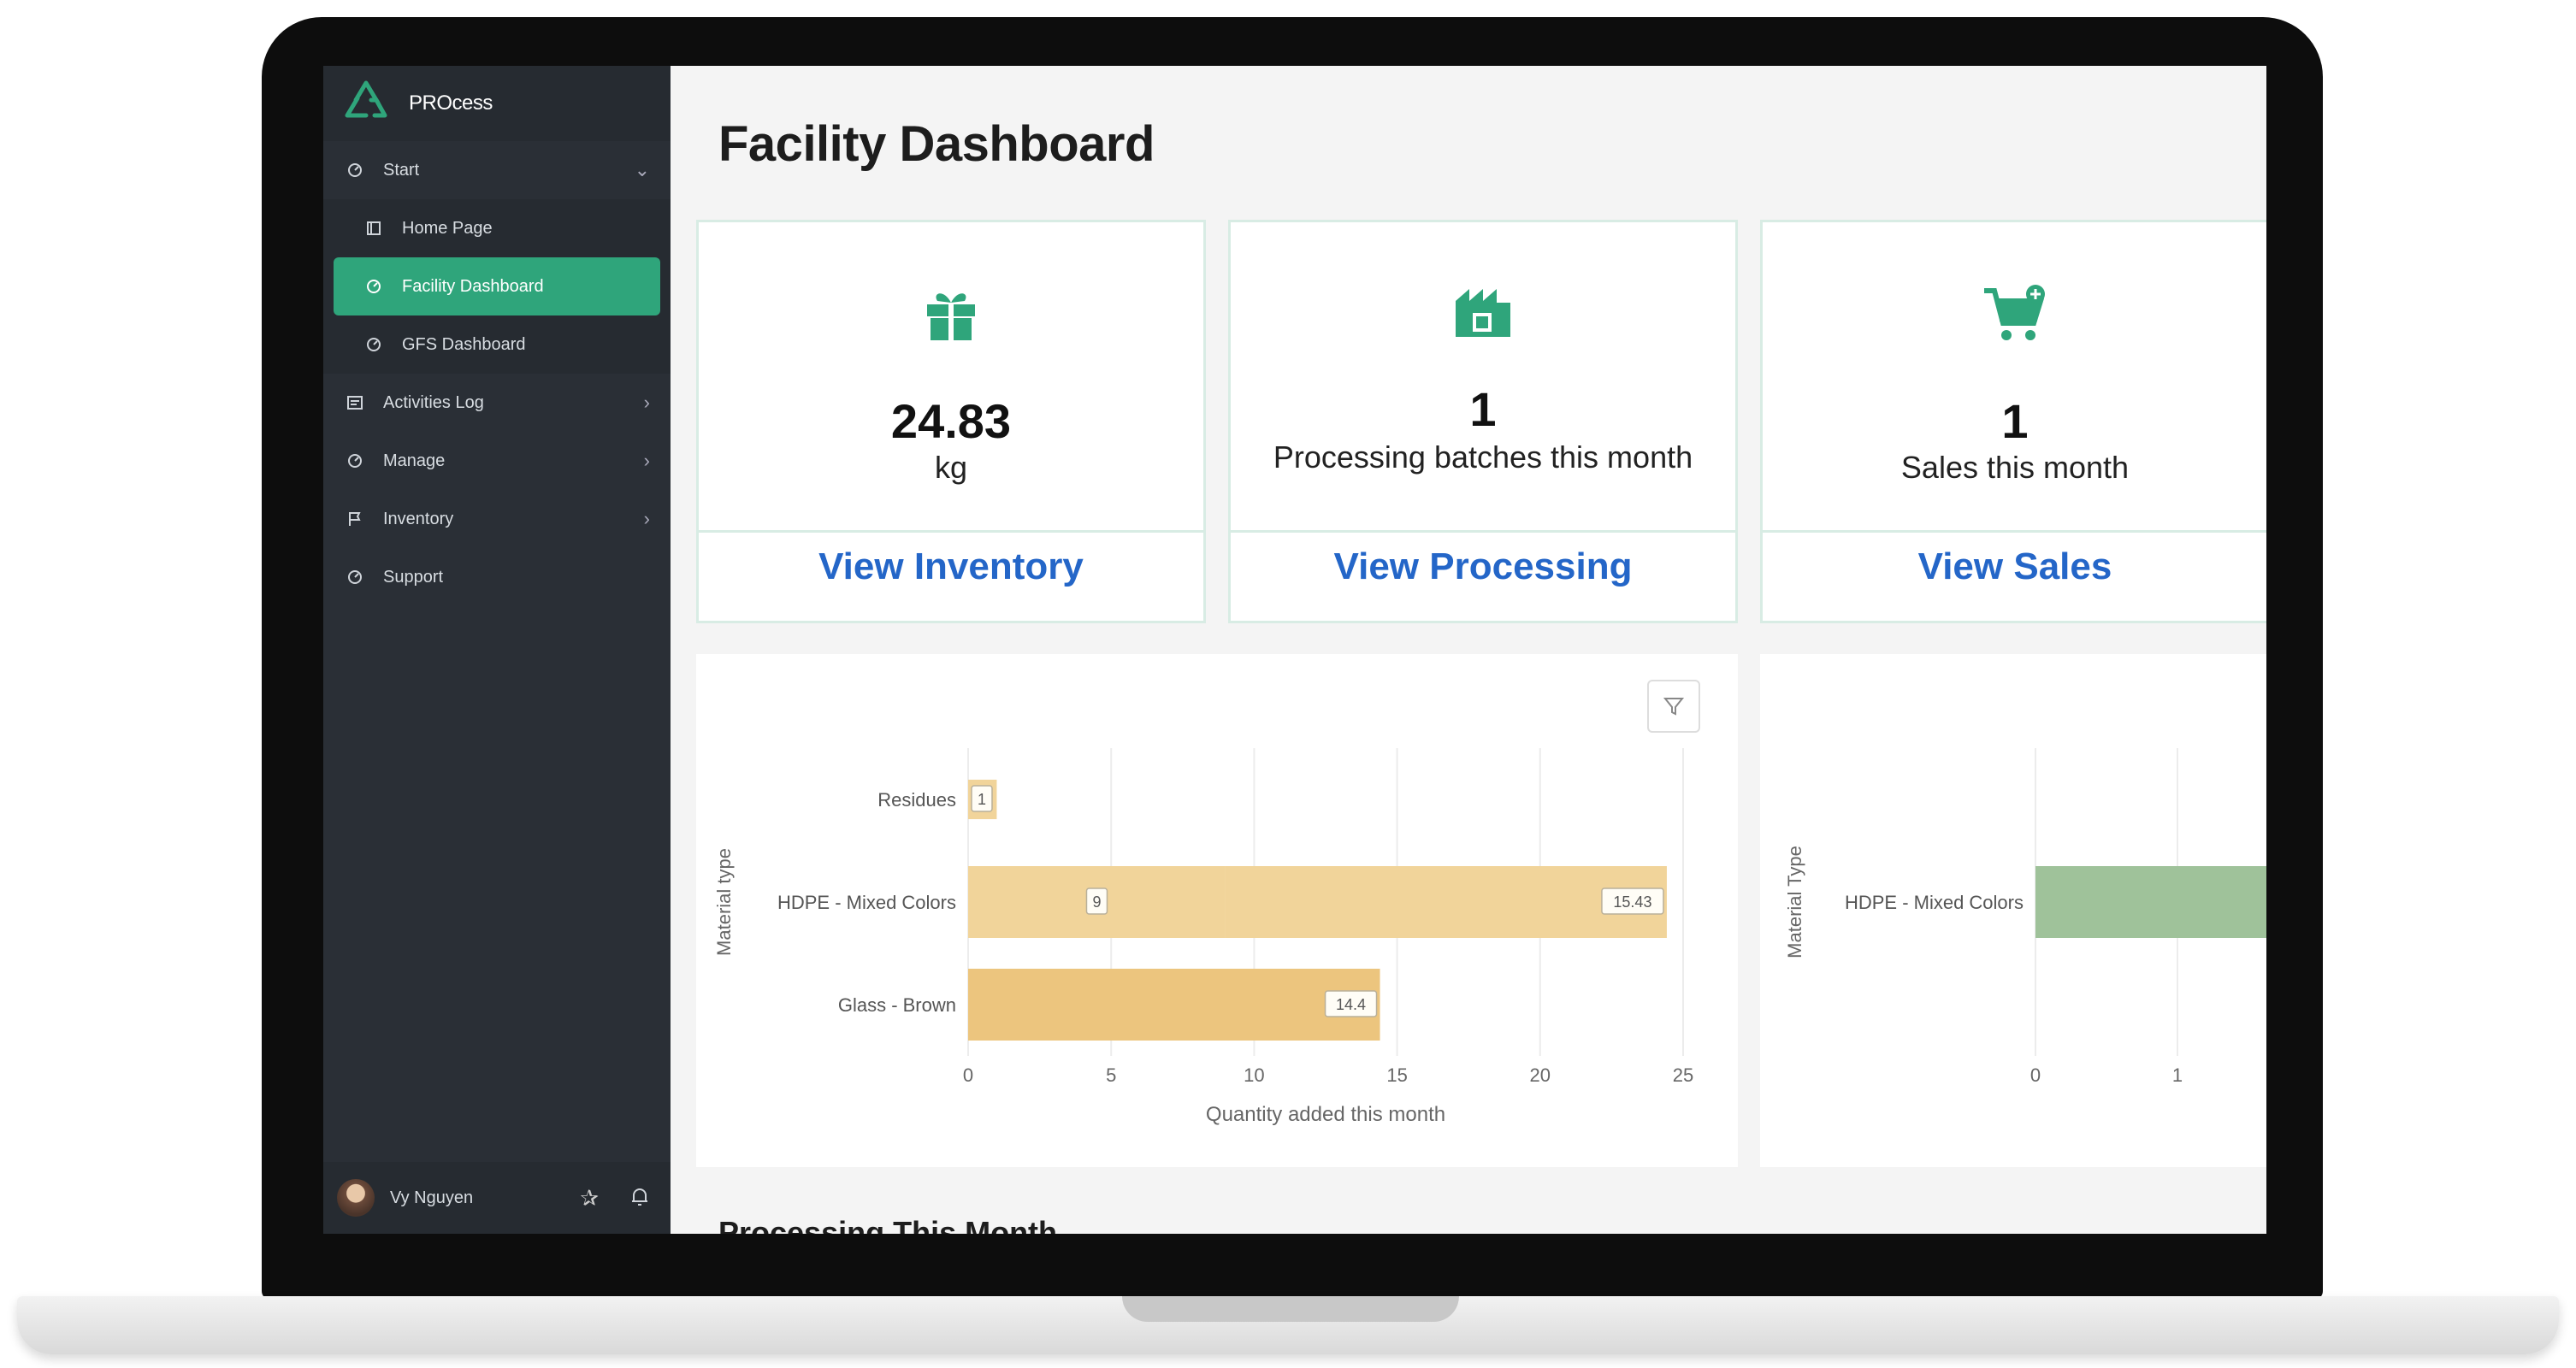  What do you see at coordinates (1683, 1075) in the screenshot?
I see `x-tick-label: 25` at bounding box center [1683, 1075].